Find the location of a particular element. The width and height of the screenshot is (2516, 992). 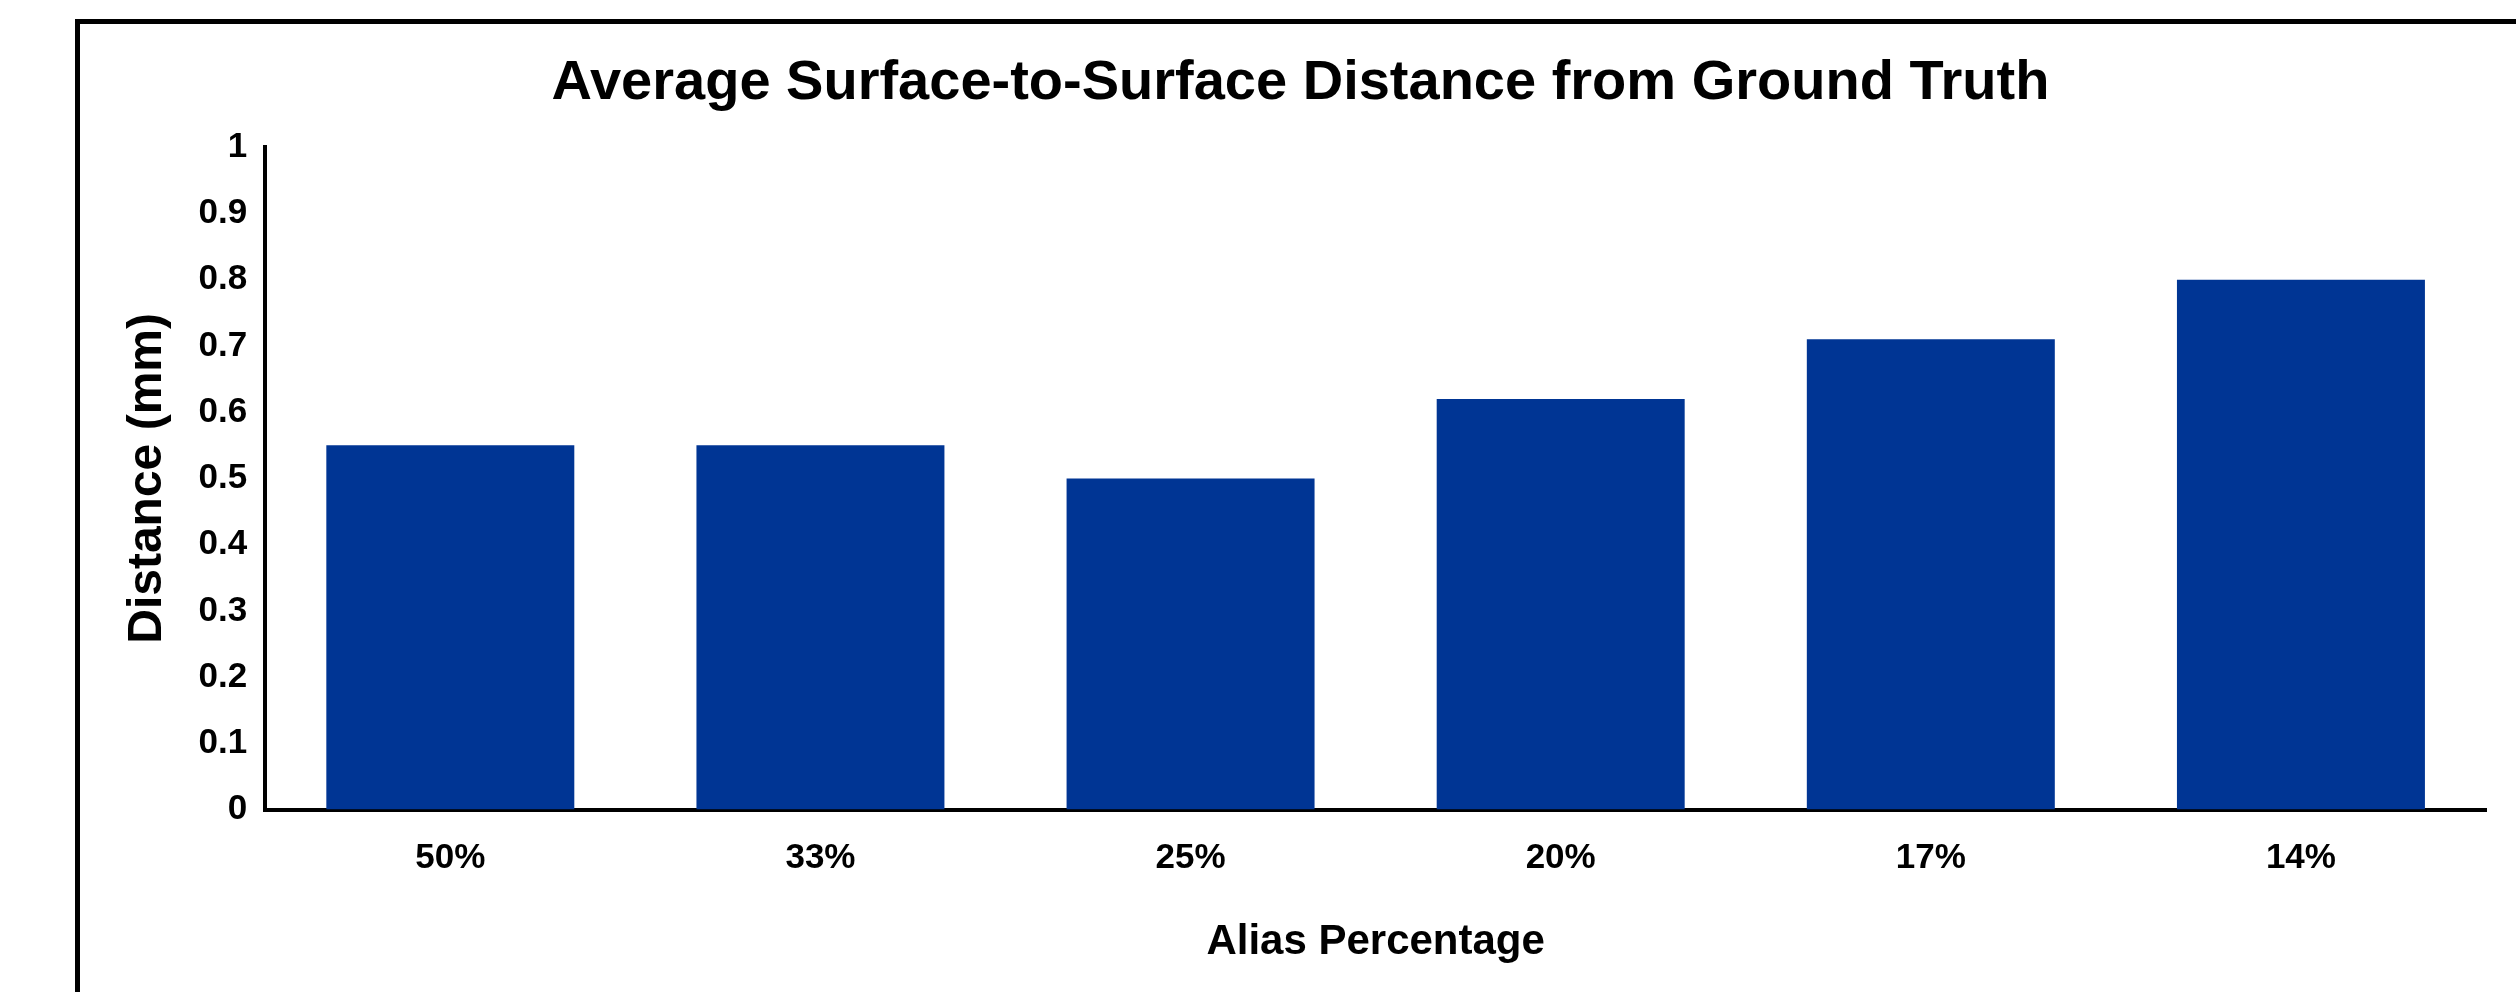

y-tick-label: 0.1 is located at coordinates (223, 741).